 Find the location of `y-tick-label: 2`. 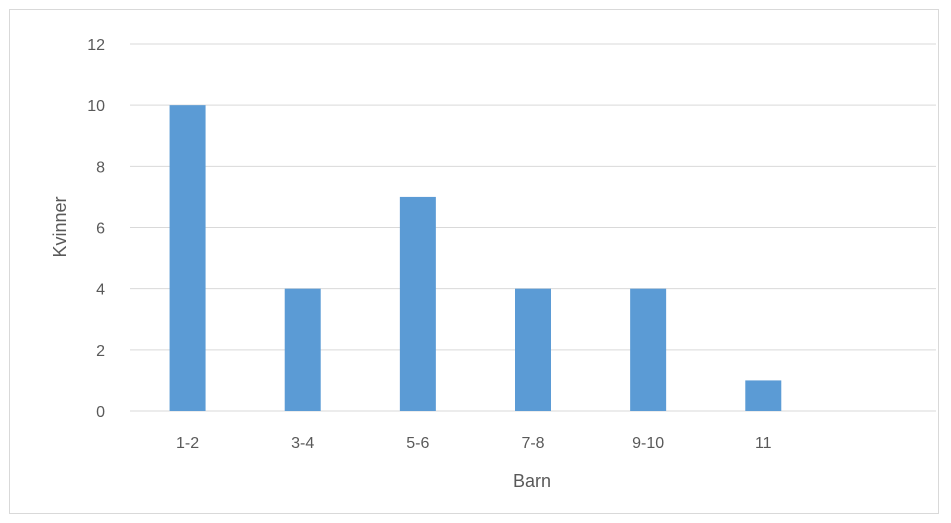

y-tick-label: 2 is located at coordinates (100, 351).